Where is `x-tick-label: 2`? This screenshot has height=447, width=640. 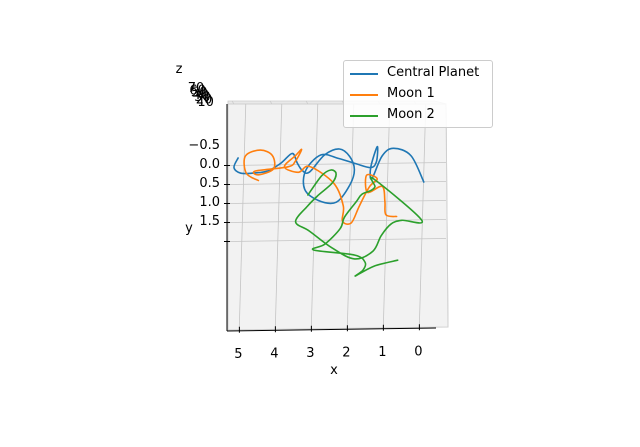
x-tick-label: 2 is located at coordinates (346, 352).